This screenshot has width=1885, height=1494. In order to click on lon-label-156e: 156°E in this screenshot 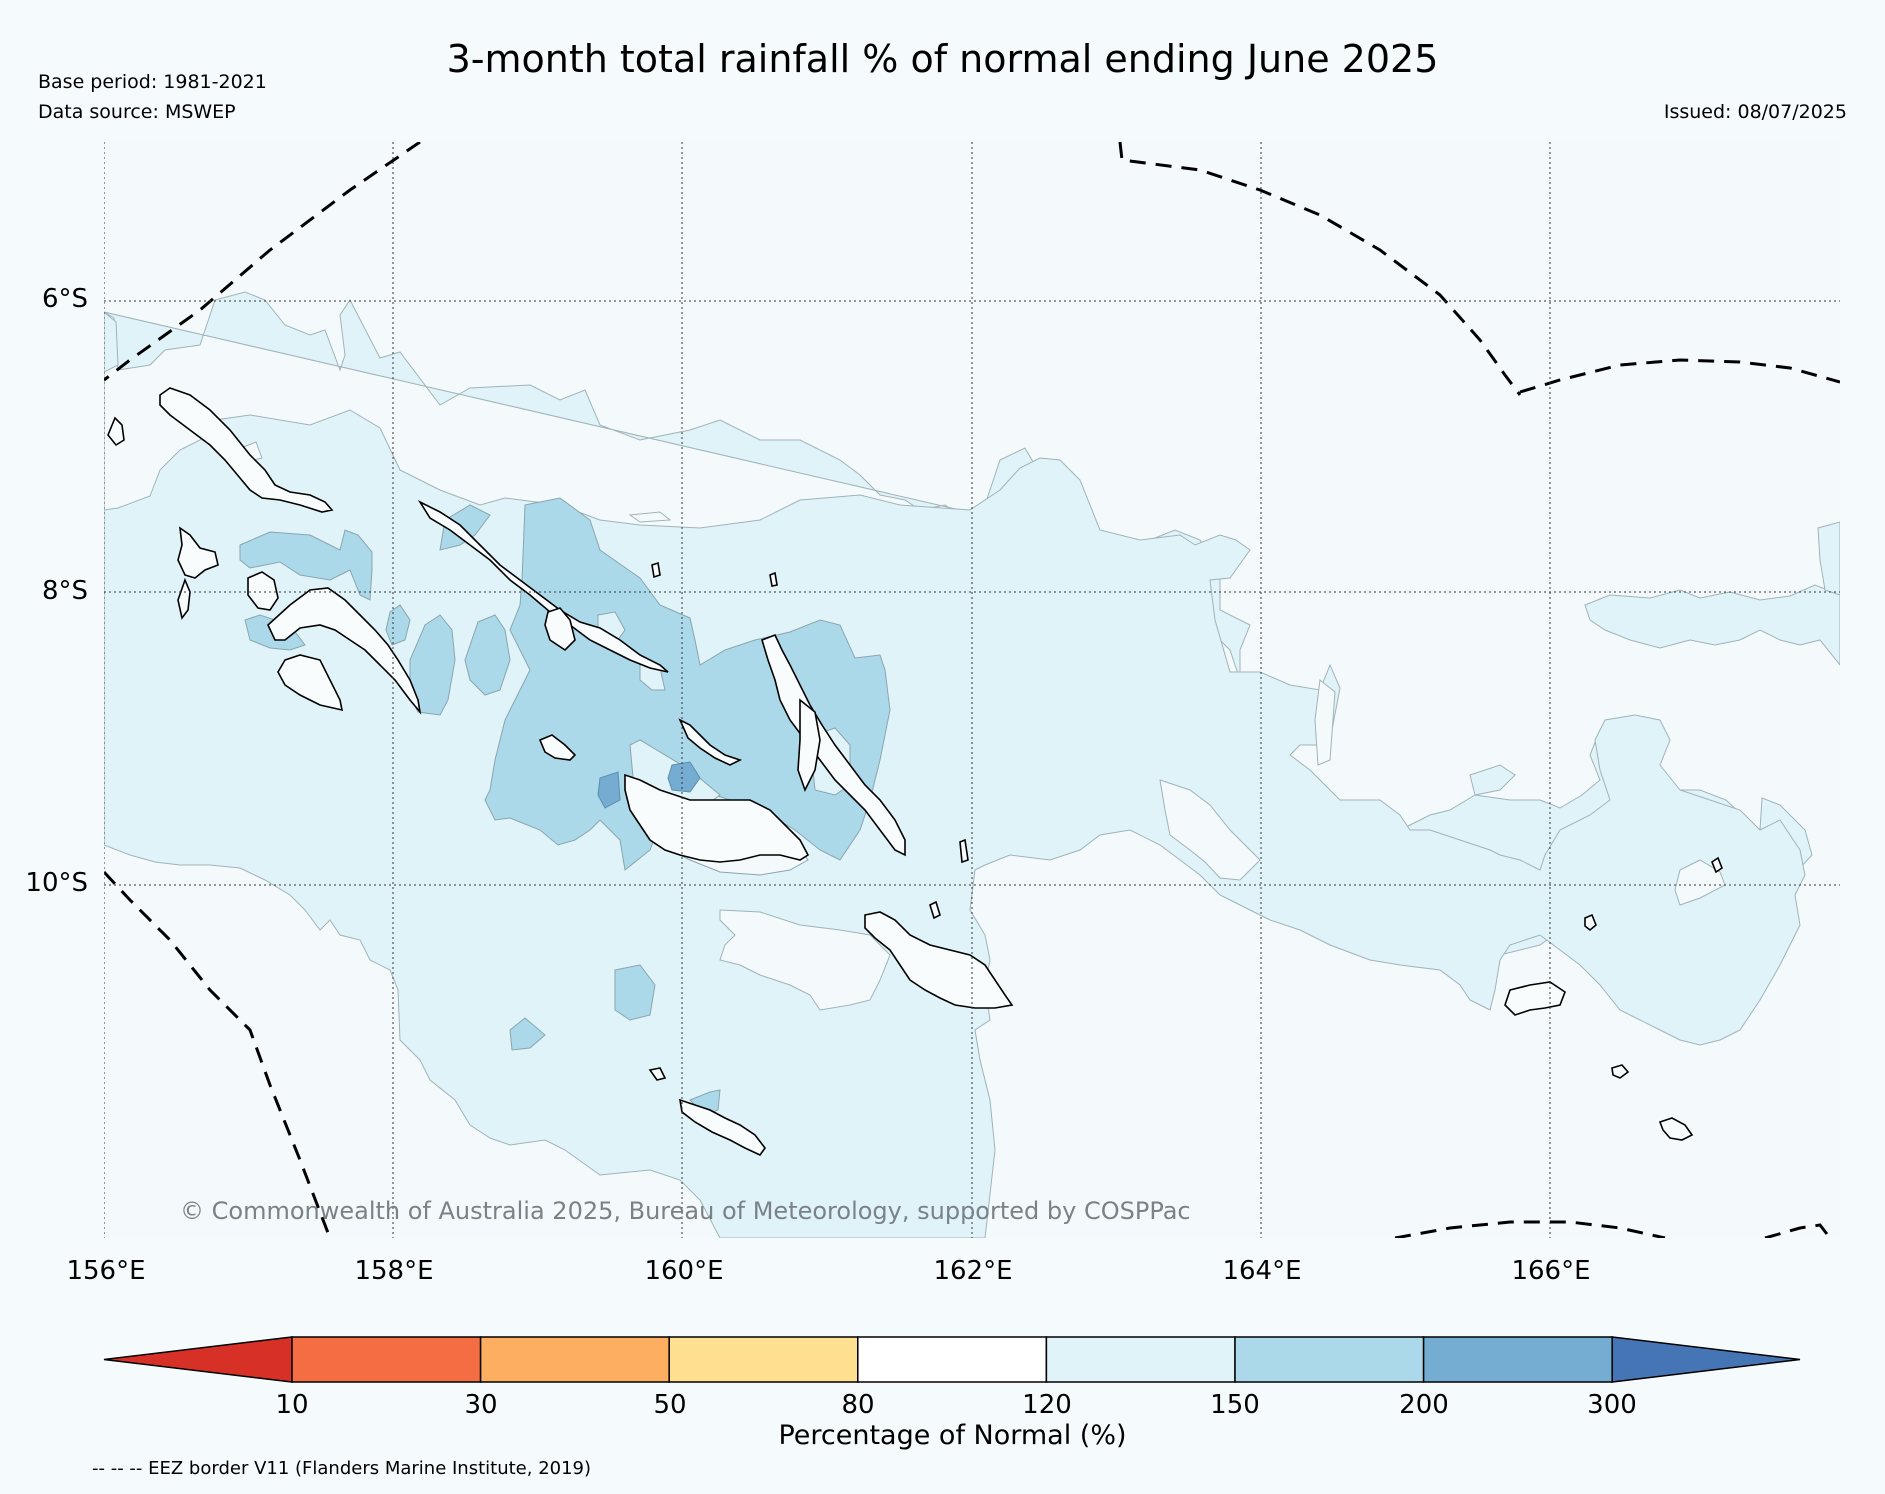, I will do `click(106, 1271)`.